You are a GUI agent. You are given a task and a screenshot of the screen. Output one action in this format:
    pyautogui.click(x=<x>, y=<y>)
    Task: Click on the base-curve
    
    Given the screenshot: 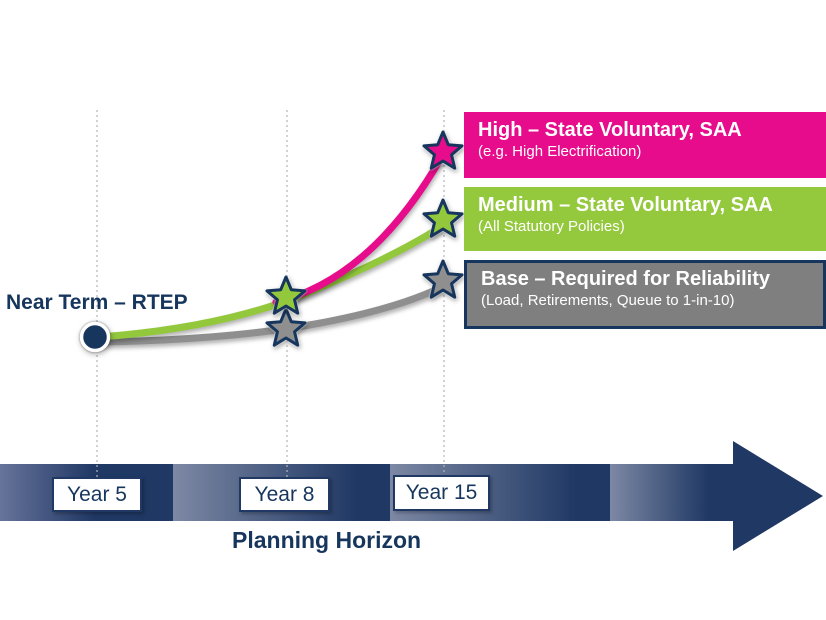 What is the action you would take?
    pyautogui.click(x=273, y=313)
    